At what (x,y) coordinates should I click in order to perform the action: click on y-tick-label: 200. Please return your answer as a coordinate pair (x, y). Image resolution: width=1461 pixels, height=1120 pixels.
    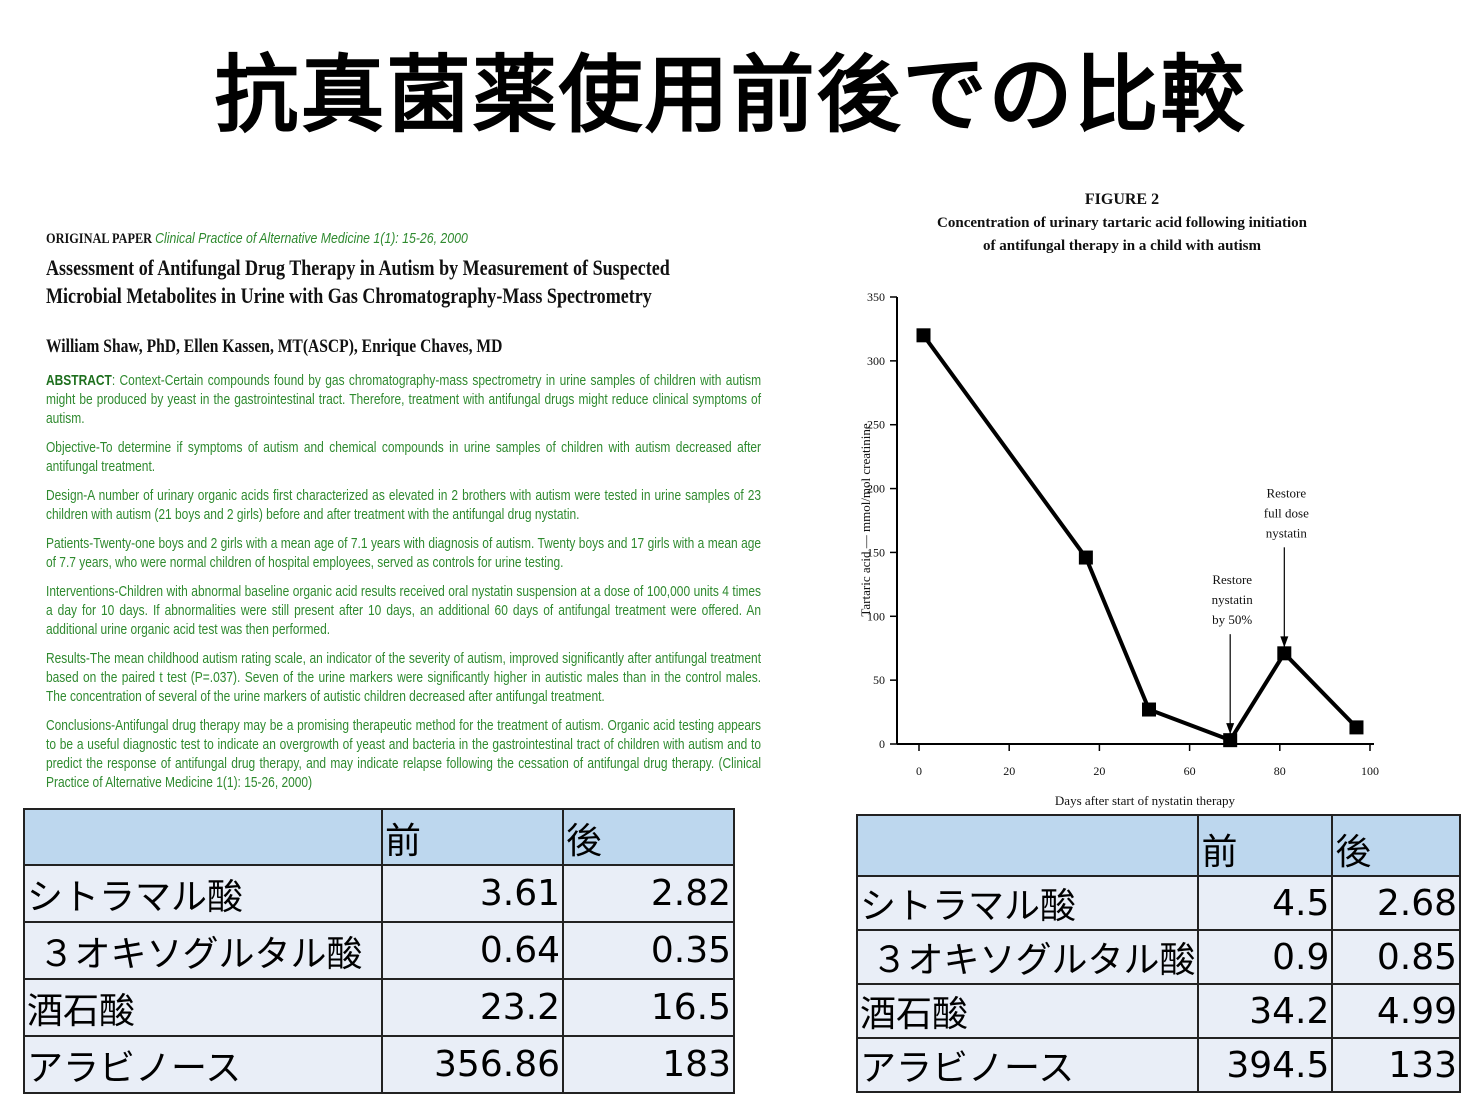
    Looking at the image, I should click on (876, 489).